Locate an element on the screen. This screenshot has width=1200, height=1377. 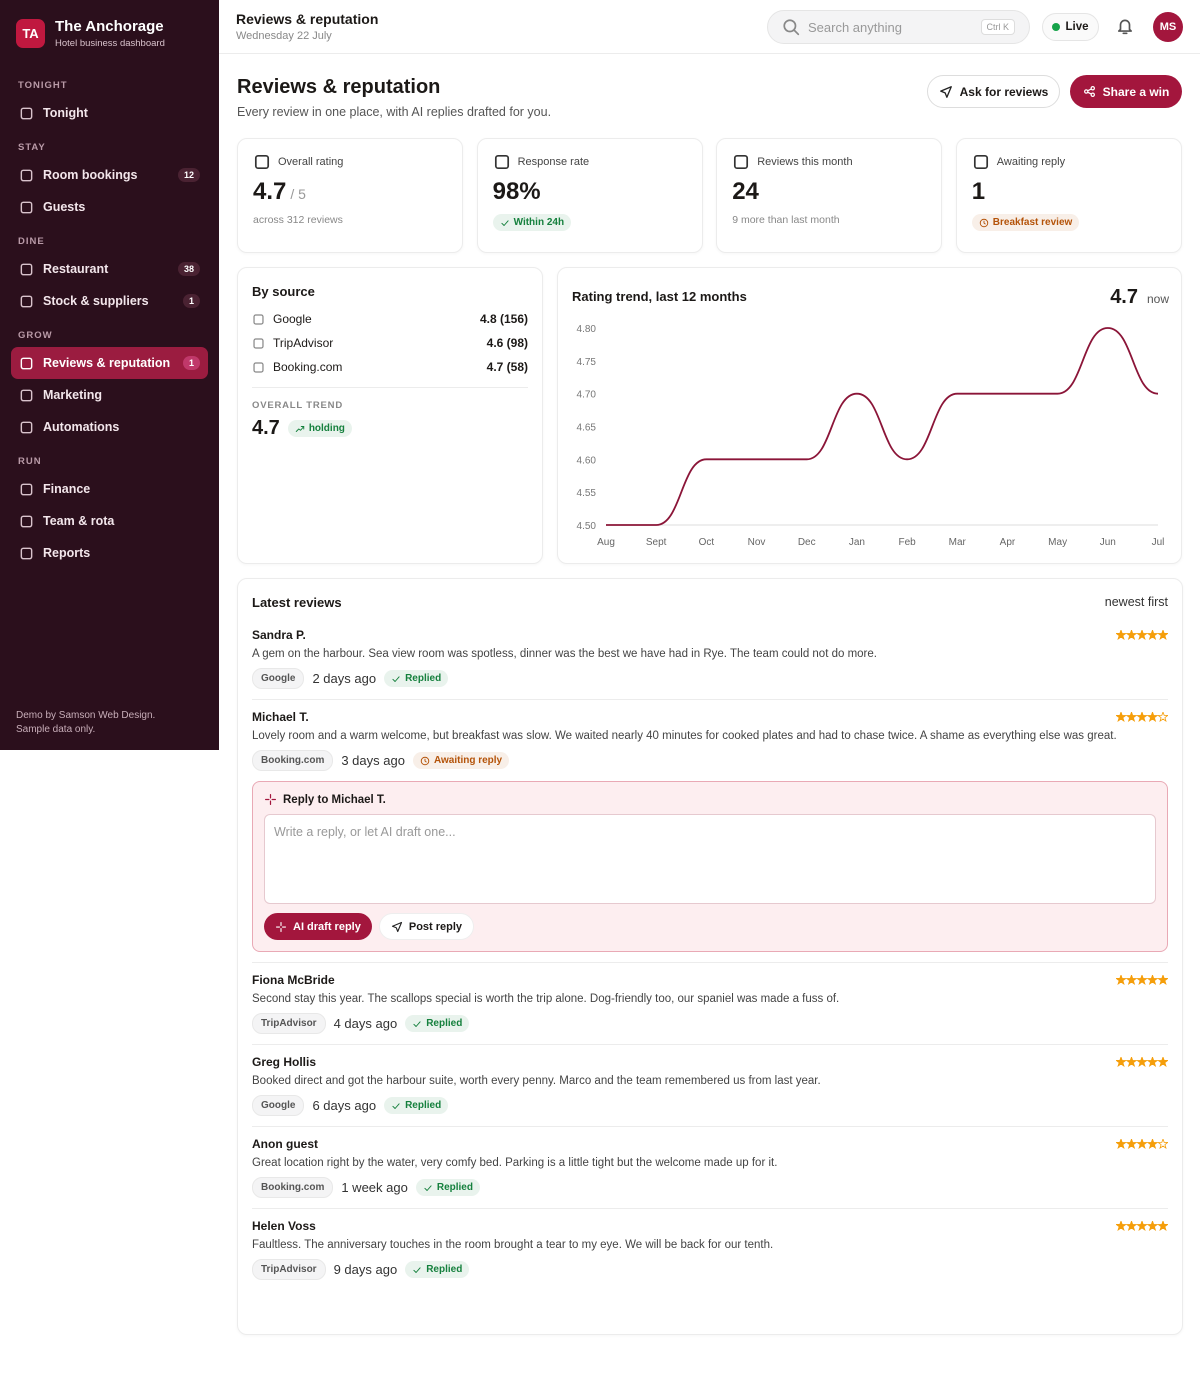
review-meta: Google 6 days ago Replied is located at coordinates (710, 1105).